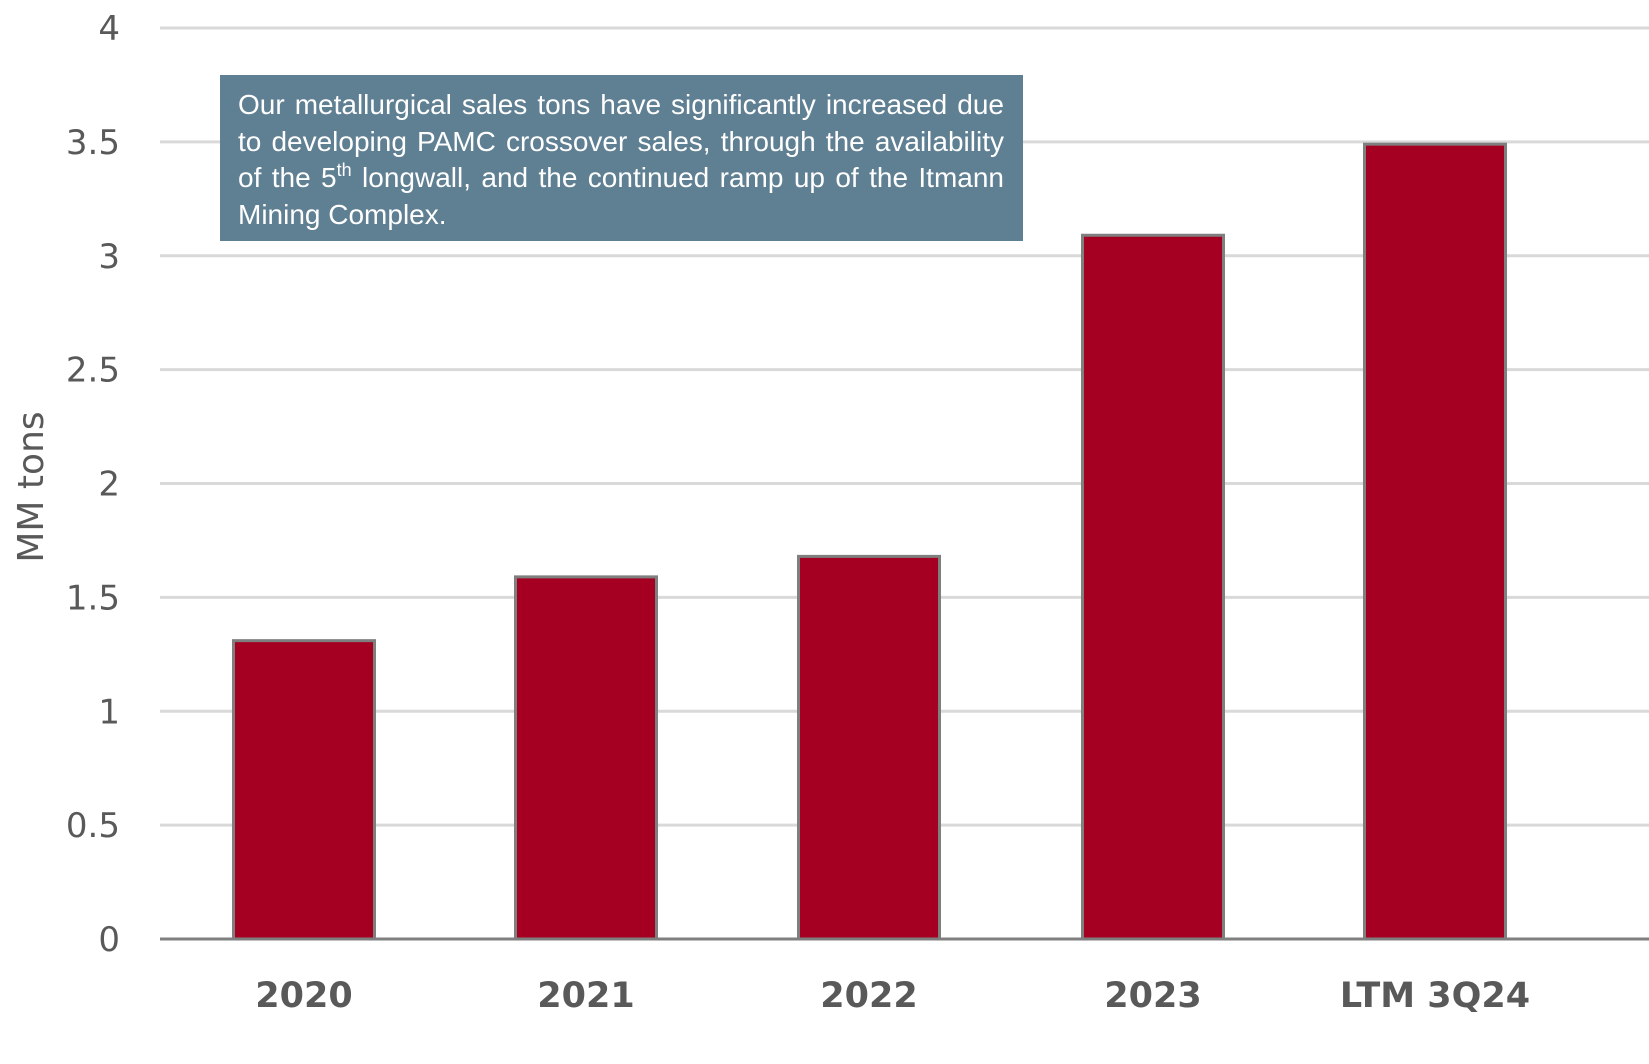 This screenshot has width=1649, height=1064. What do you see at coordinates (868, 996) in the screenshot?
I see `x-category-label: 2022` at bounding box center [868, 996].